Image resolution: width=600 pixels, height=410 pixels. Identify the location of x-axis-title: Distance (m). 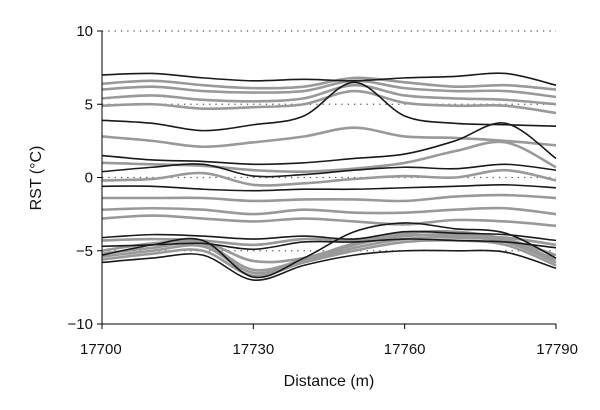
(329, 381).